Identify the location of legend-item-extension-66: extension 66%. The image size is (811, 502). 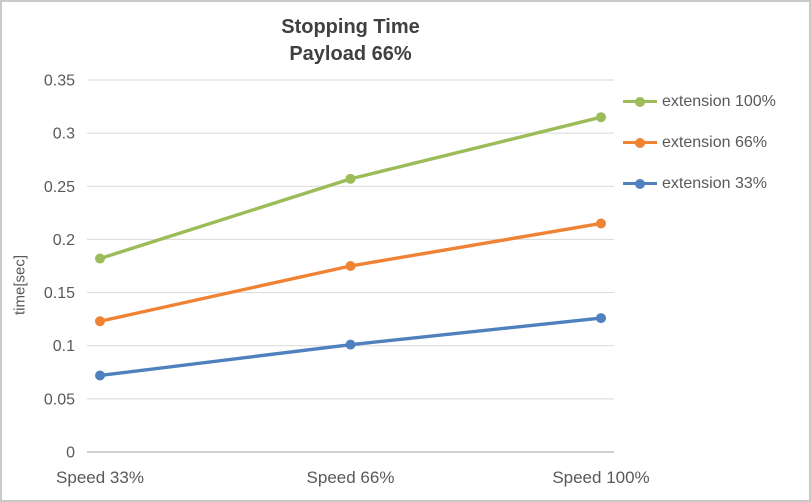
(699, 142).